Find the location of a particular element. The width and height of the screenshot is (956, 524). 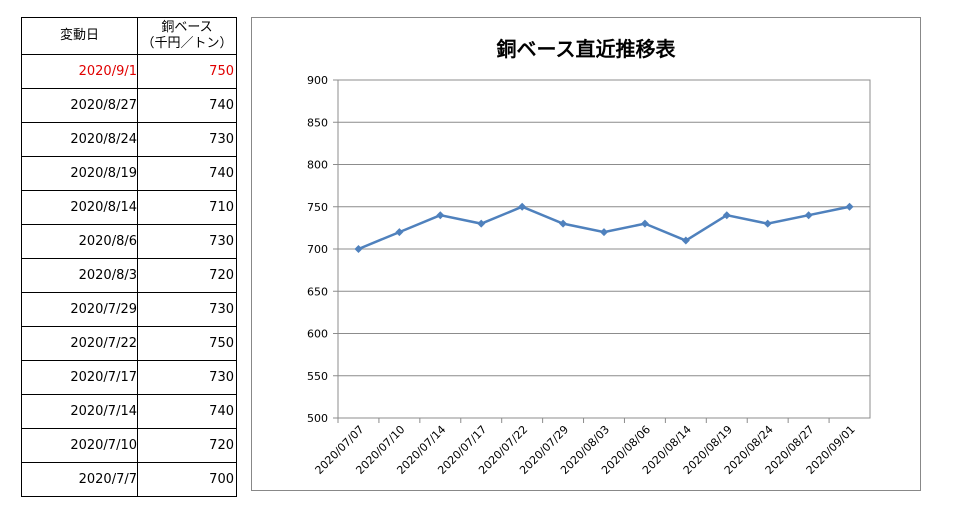

header-value: 銅ベース （千円／トン） is located at coordinates (187, 36).